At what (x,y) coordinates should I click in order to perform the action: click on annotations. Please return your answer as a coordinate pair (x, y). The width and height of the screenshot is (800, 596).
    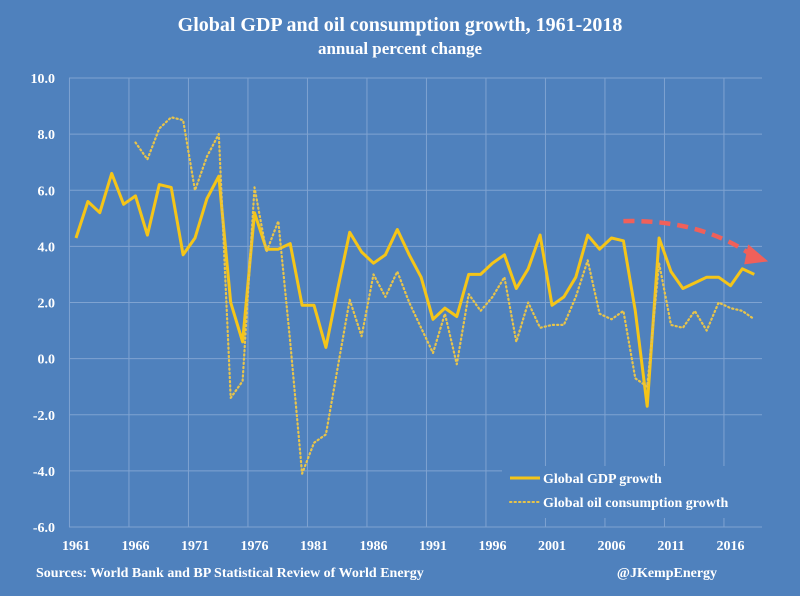
    Looking at the image, I should click on (696, 241).